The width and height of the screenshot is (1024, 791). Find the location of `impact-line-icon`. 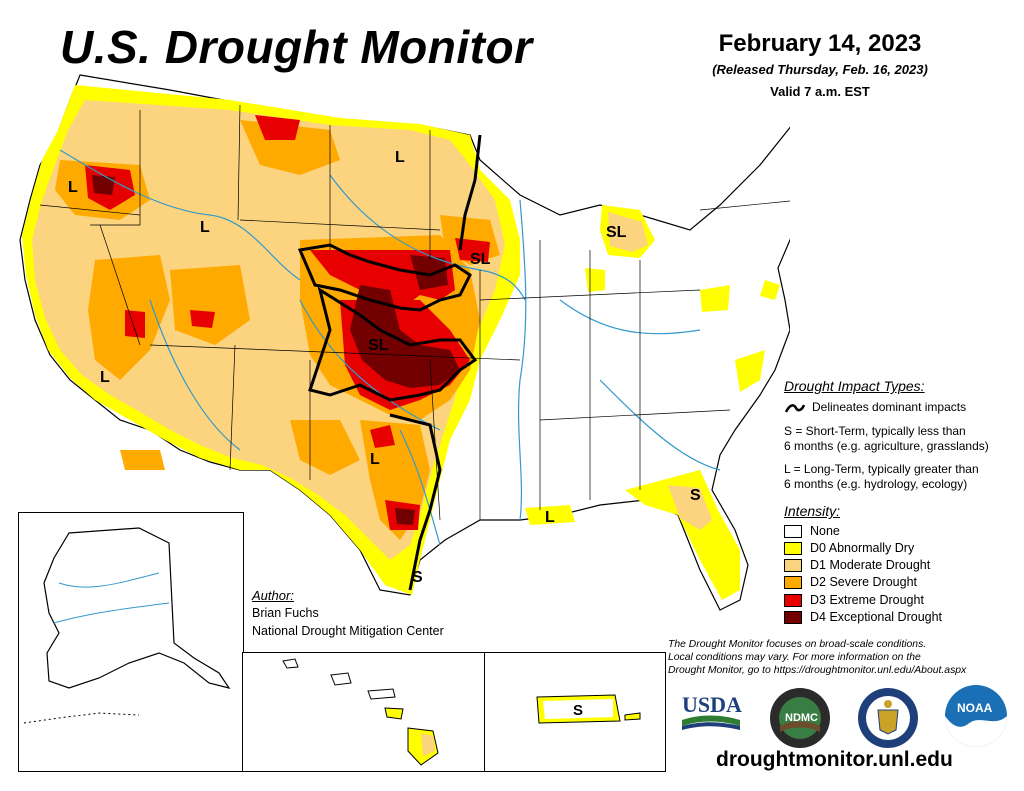

impact-line-icon is located at coordinates (795, 408).